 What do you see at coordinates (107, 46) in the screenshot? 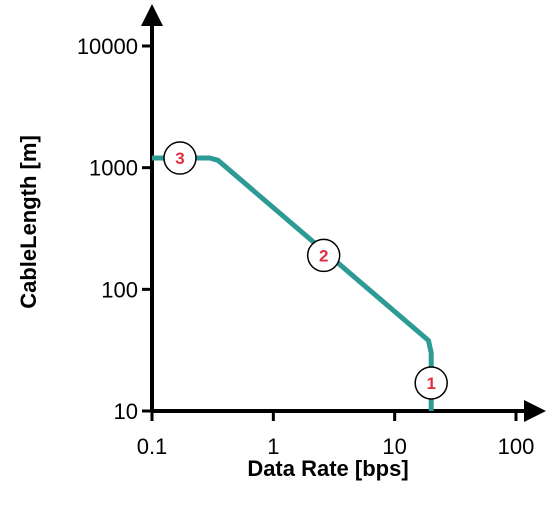
I see `y-tick-label: 10000` at bounding box center [107, 46].